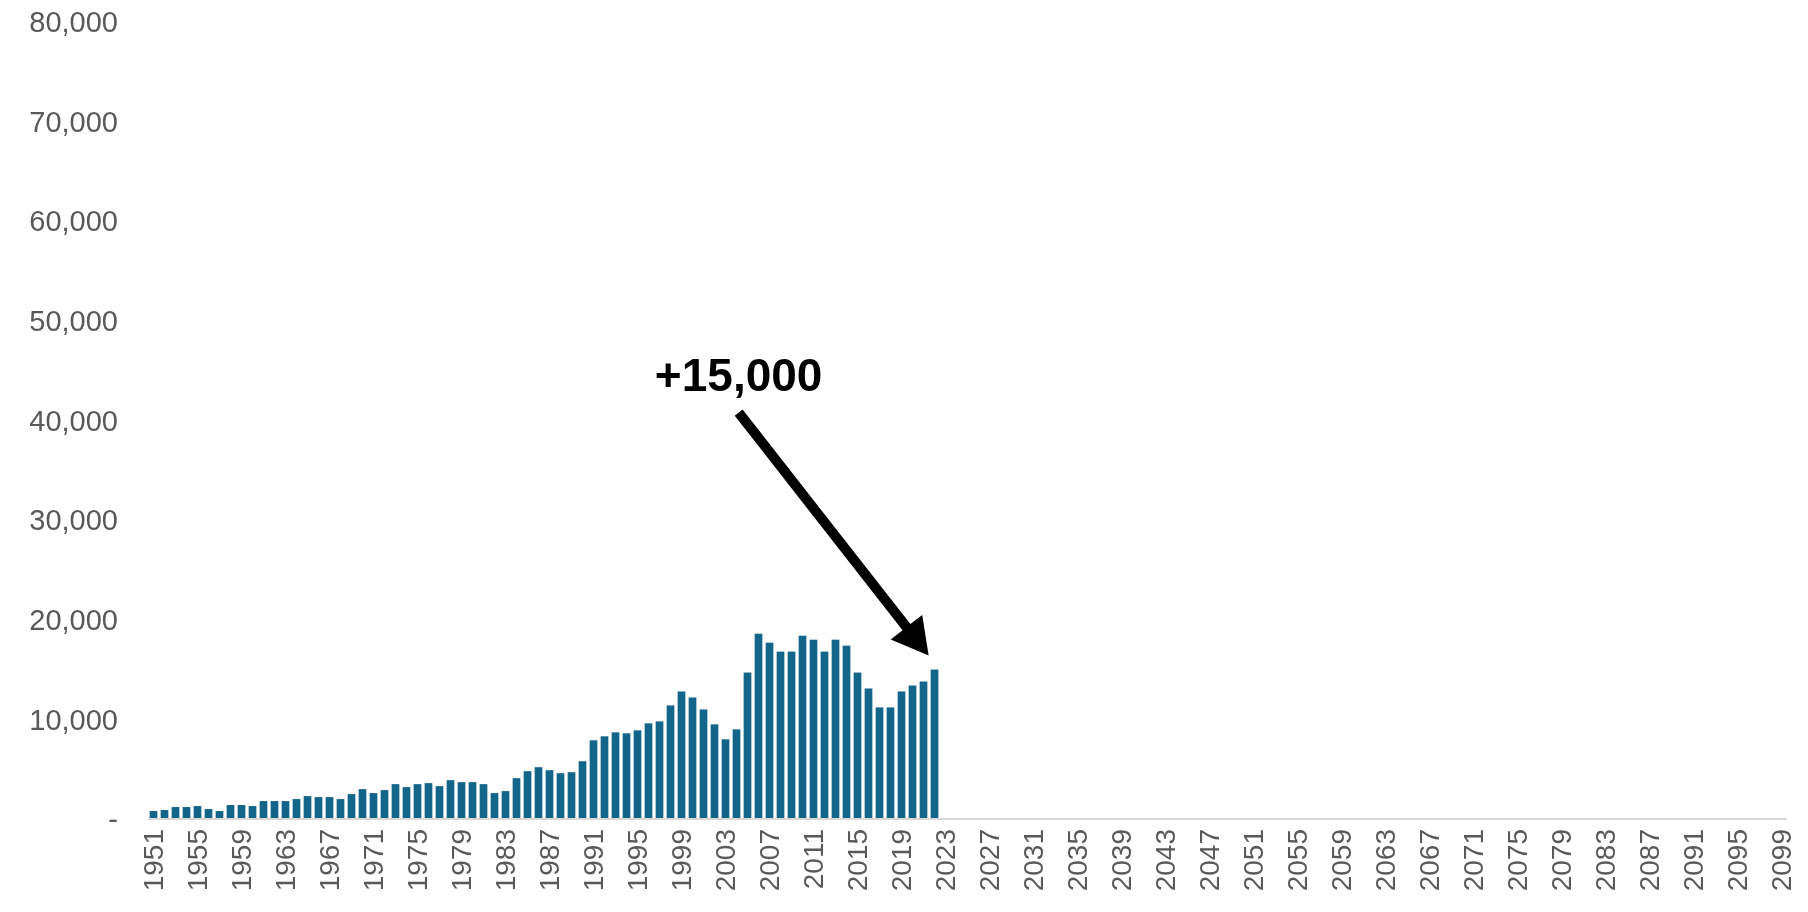  I want to click on x-tick-label: 1963, so click(286, 860).